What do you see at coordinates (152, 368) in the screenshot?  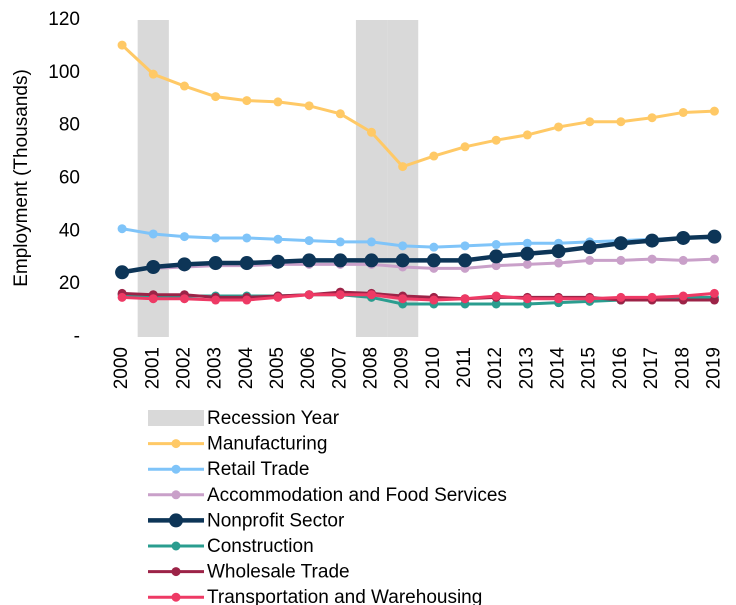 I see `x-tick-label: 2001` at bounding box center [152, 368].